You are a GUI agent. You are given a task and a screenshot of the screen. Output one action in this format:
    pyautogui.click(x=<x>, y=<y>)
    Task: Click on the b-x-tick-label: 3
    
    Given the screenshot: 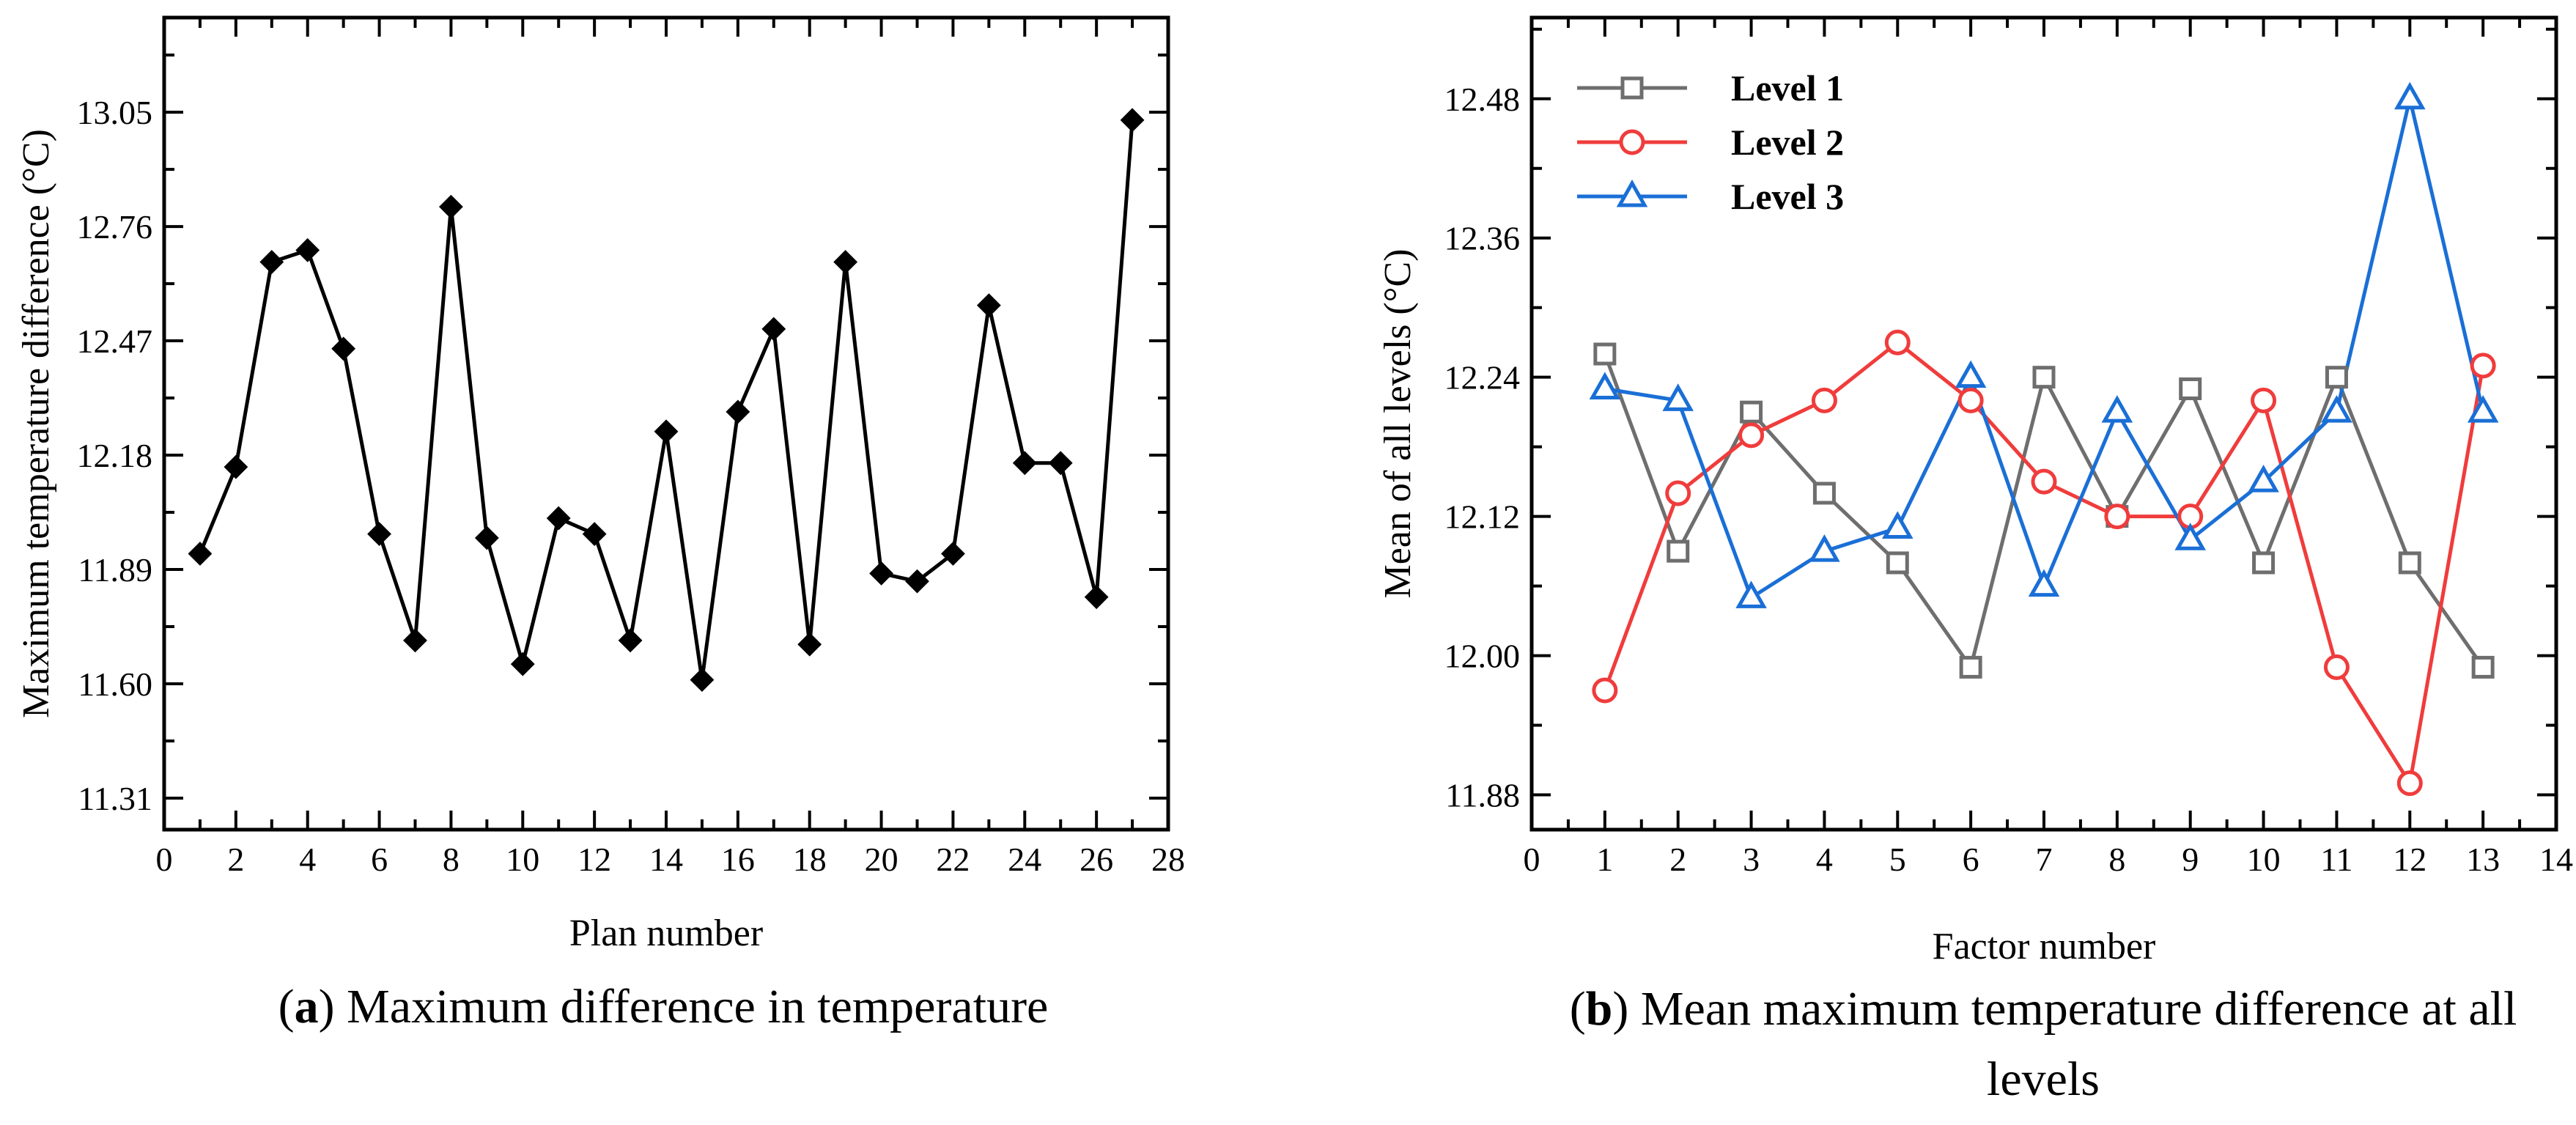 What is the action you would take?
    pyautogui.click(x=1752, y=859)
    